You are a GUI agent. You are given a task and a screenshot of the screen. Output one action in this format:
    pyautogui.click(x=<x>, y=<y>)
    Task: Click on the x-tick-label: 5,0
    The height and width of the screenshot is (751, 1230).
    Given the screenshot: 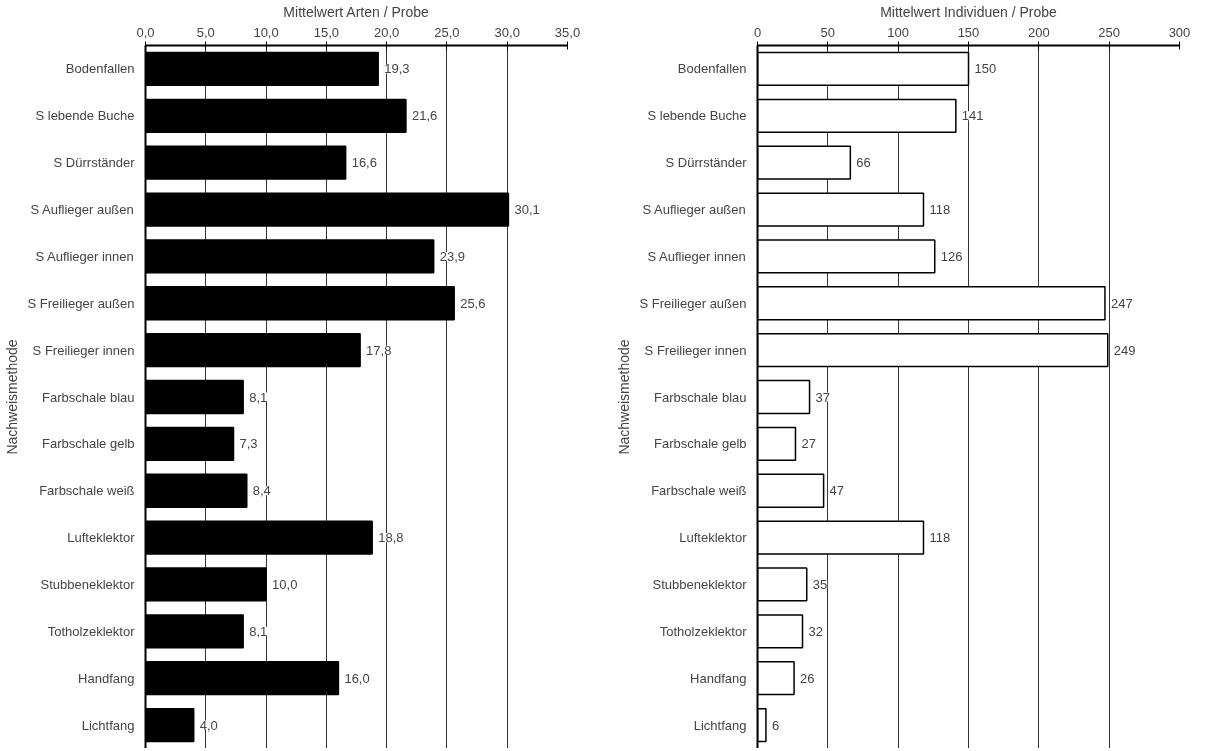 What is the action you would take?
    pyautogui.click(x=205, y=32)
    